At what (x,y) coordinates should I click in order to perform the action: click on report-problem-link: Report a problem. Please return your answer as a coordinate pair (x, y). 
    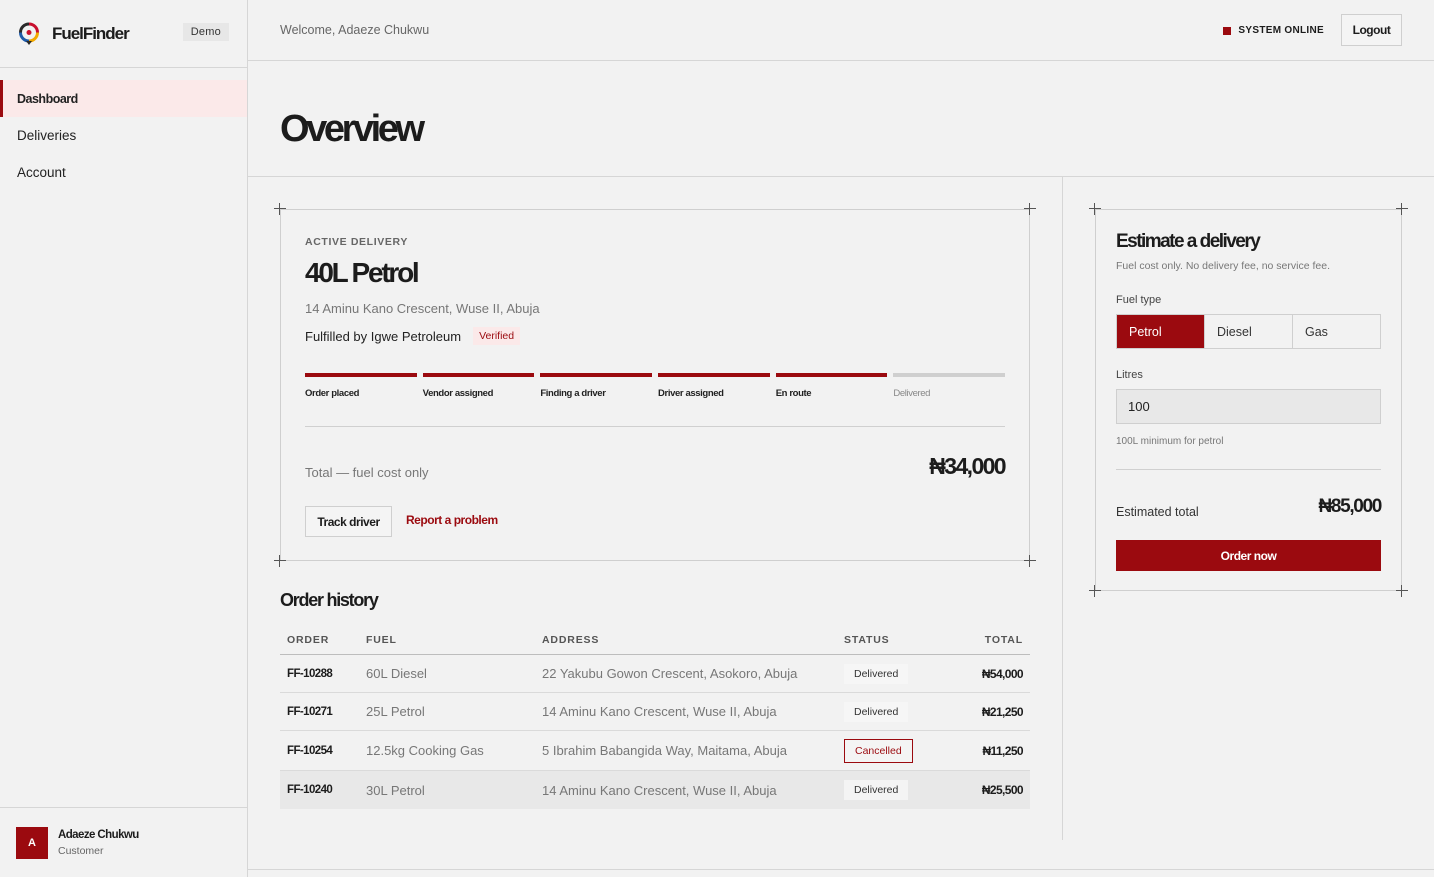
    Looking at the image, I should click on (452, 520).